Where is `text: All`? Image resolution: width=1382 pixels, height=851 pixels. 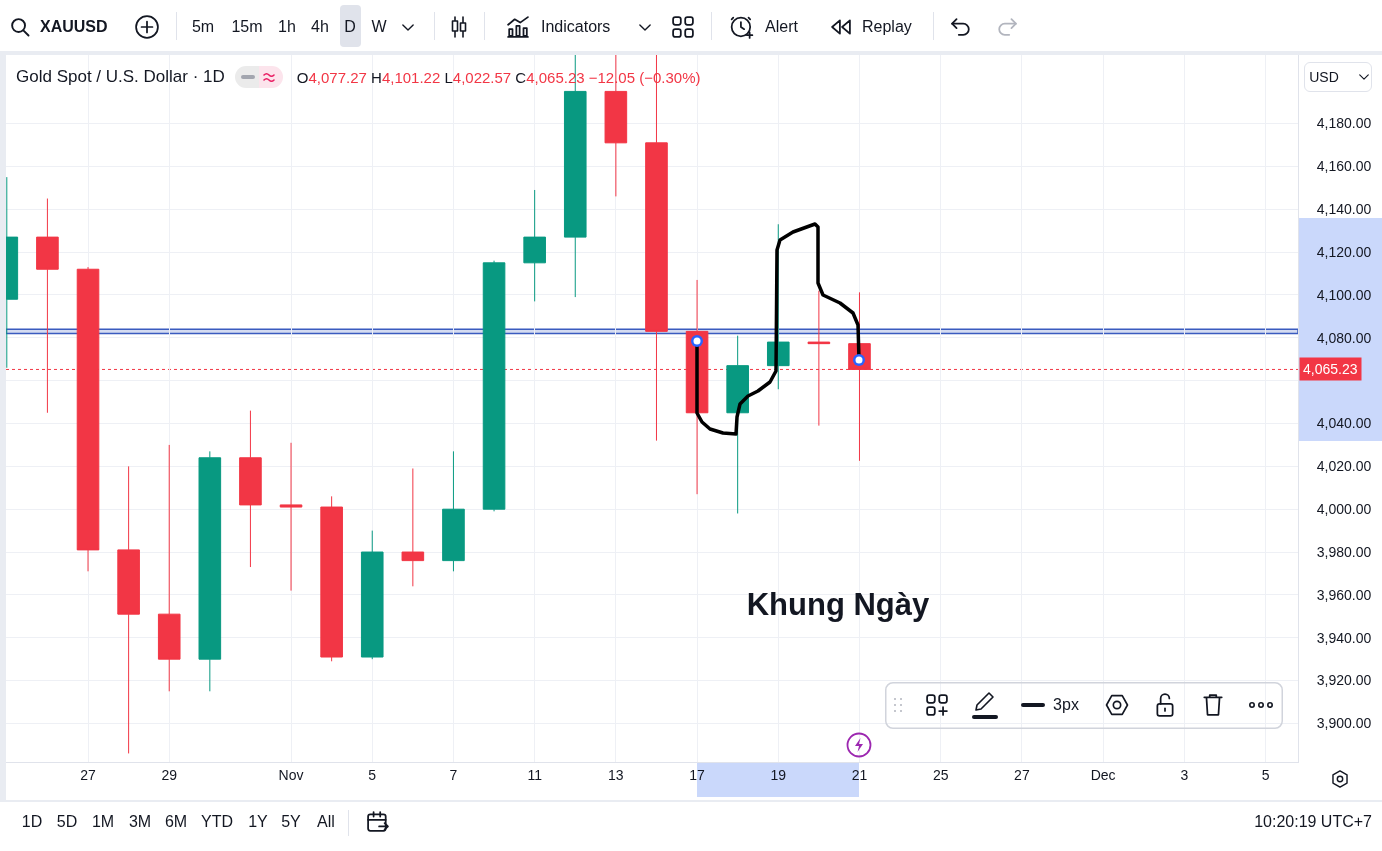 text: All is located at coordinates (326, 822).